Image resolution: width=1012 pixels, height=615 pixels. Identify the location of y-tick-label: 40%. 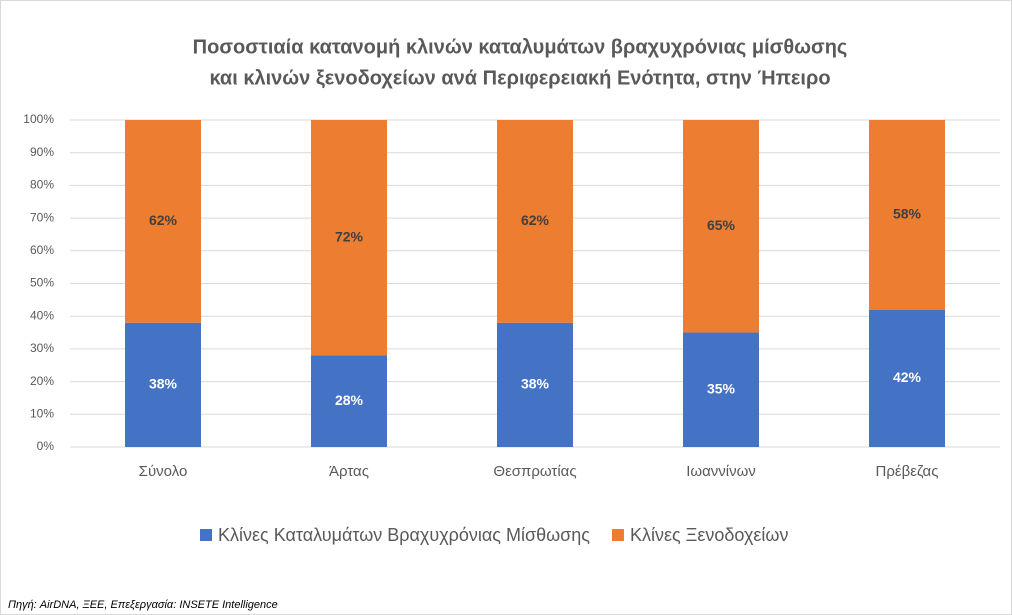
(42, 315).